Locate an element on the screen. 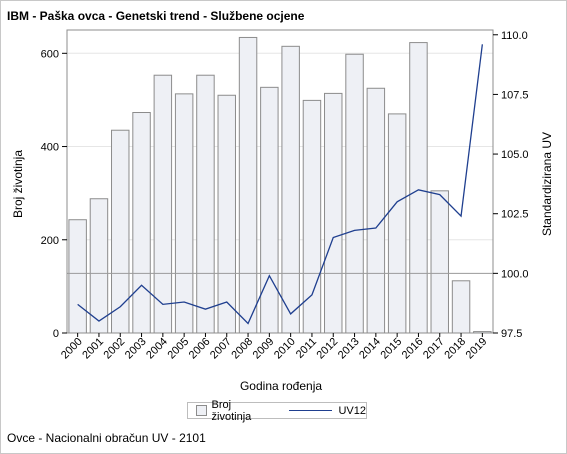 The height and width of the screenshot is (454, 567). x-tick-label: 2018 is located at coordinates (455, 349).